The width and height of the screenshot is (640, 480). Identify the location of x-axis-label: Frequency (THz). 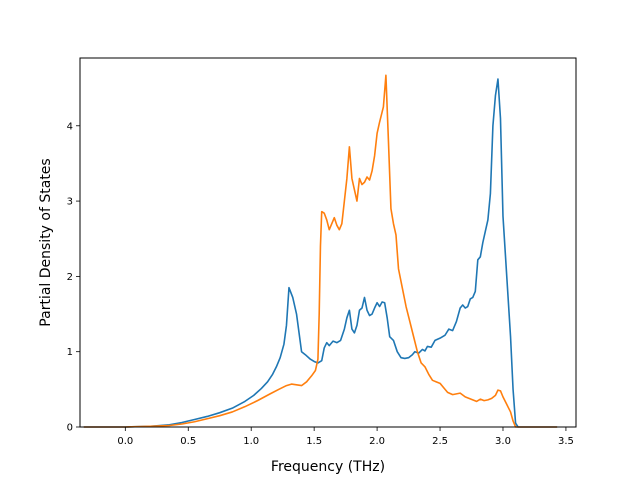
(328, 467).